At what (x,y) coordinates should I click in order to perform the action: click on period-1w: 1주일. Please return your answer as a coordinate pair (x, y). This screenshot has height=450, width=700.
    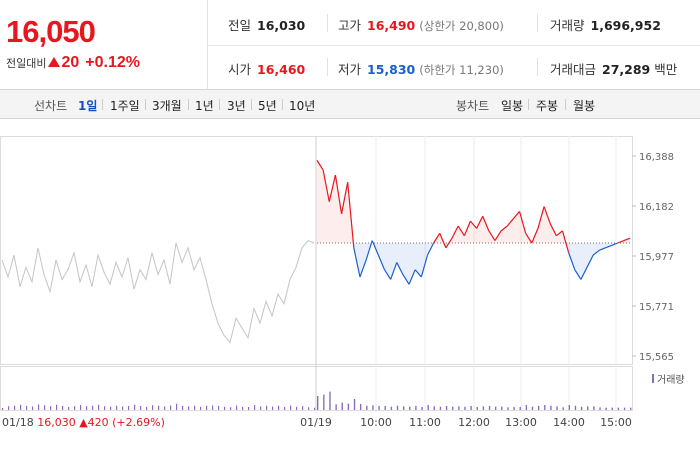
    Looking at the image, I should click on (125, 106).